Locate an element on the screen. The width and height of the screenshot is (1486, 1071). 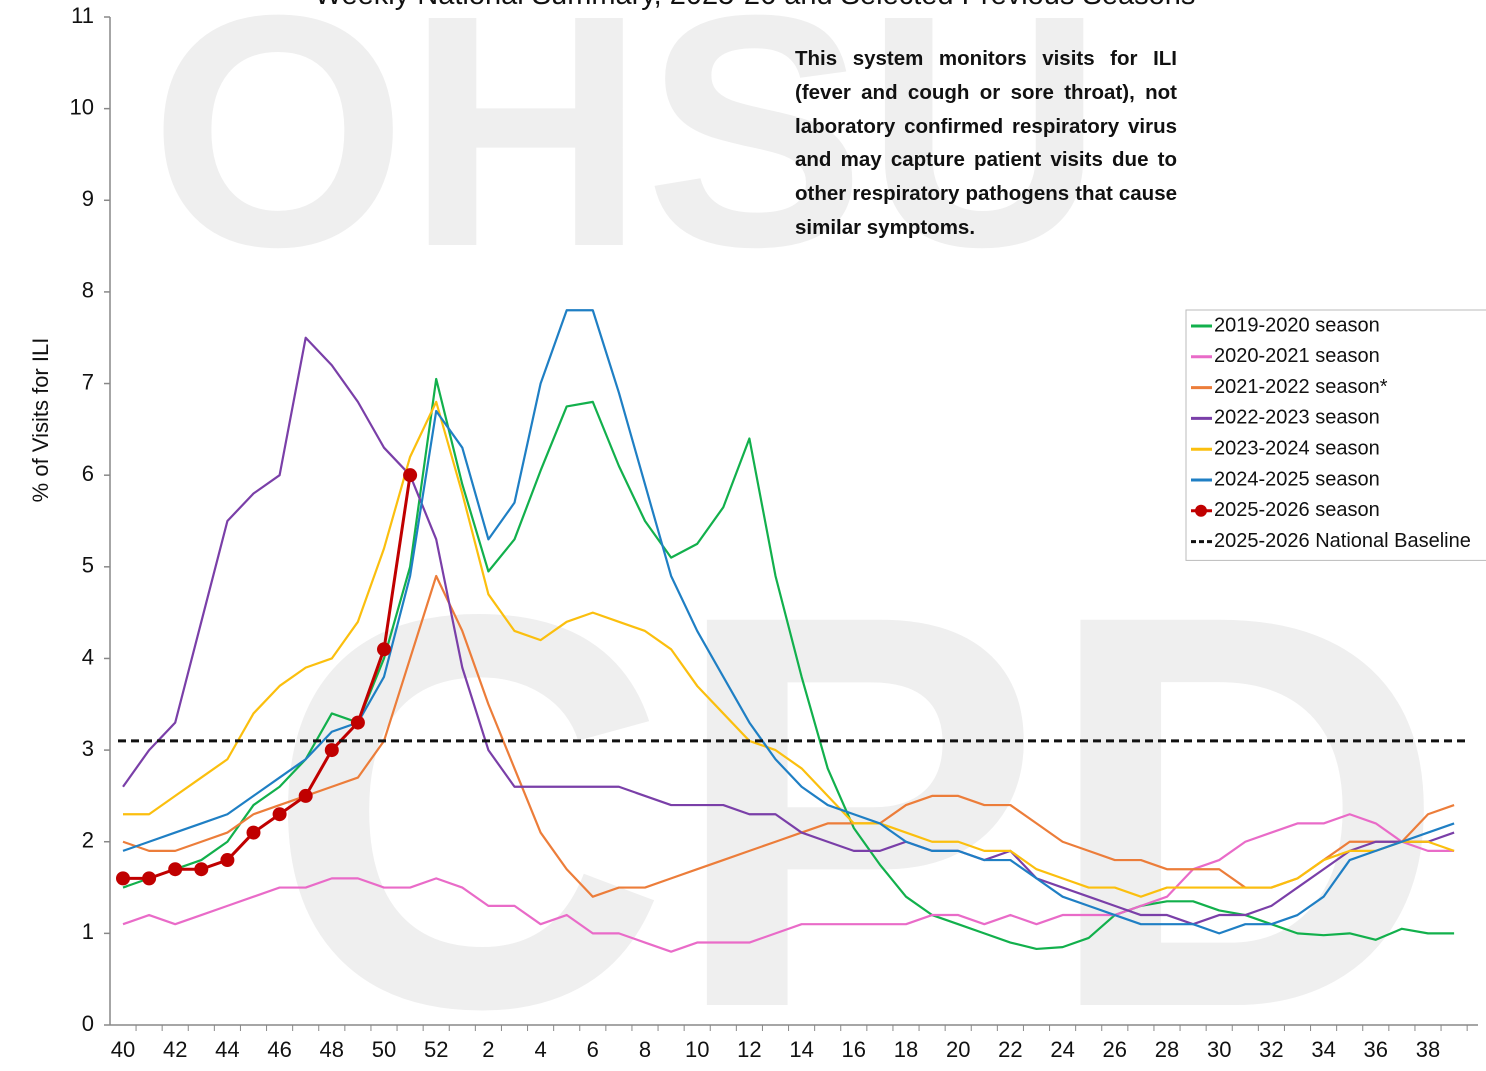
legend-label: 2023-2024 season is located at coordinates (1297, 448).